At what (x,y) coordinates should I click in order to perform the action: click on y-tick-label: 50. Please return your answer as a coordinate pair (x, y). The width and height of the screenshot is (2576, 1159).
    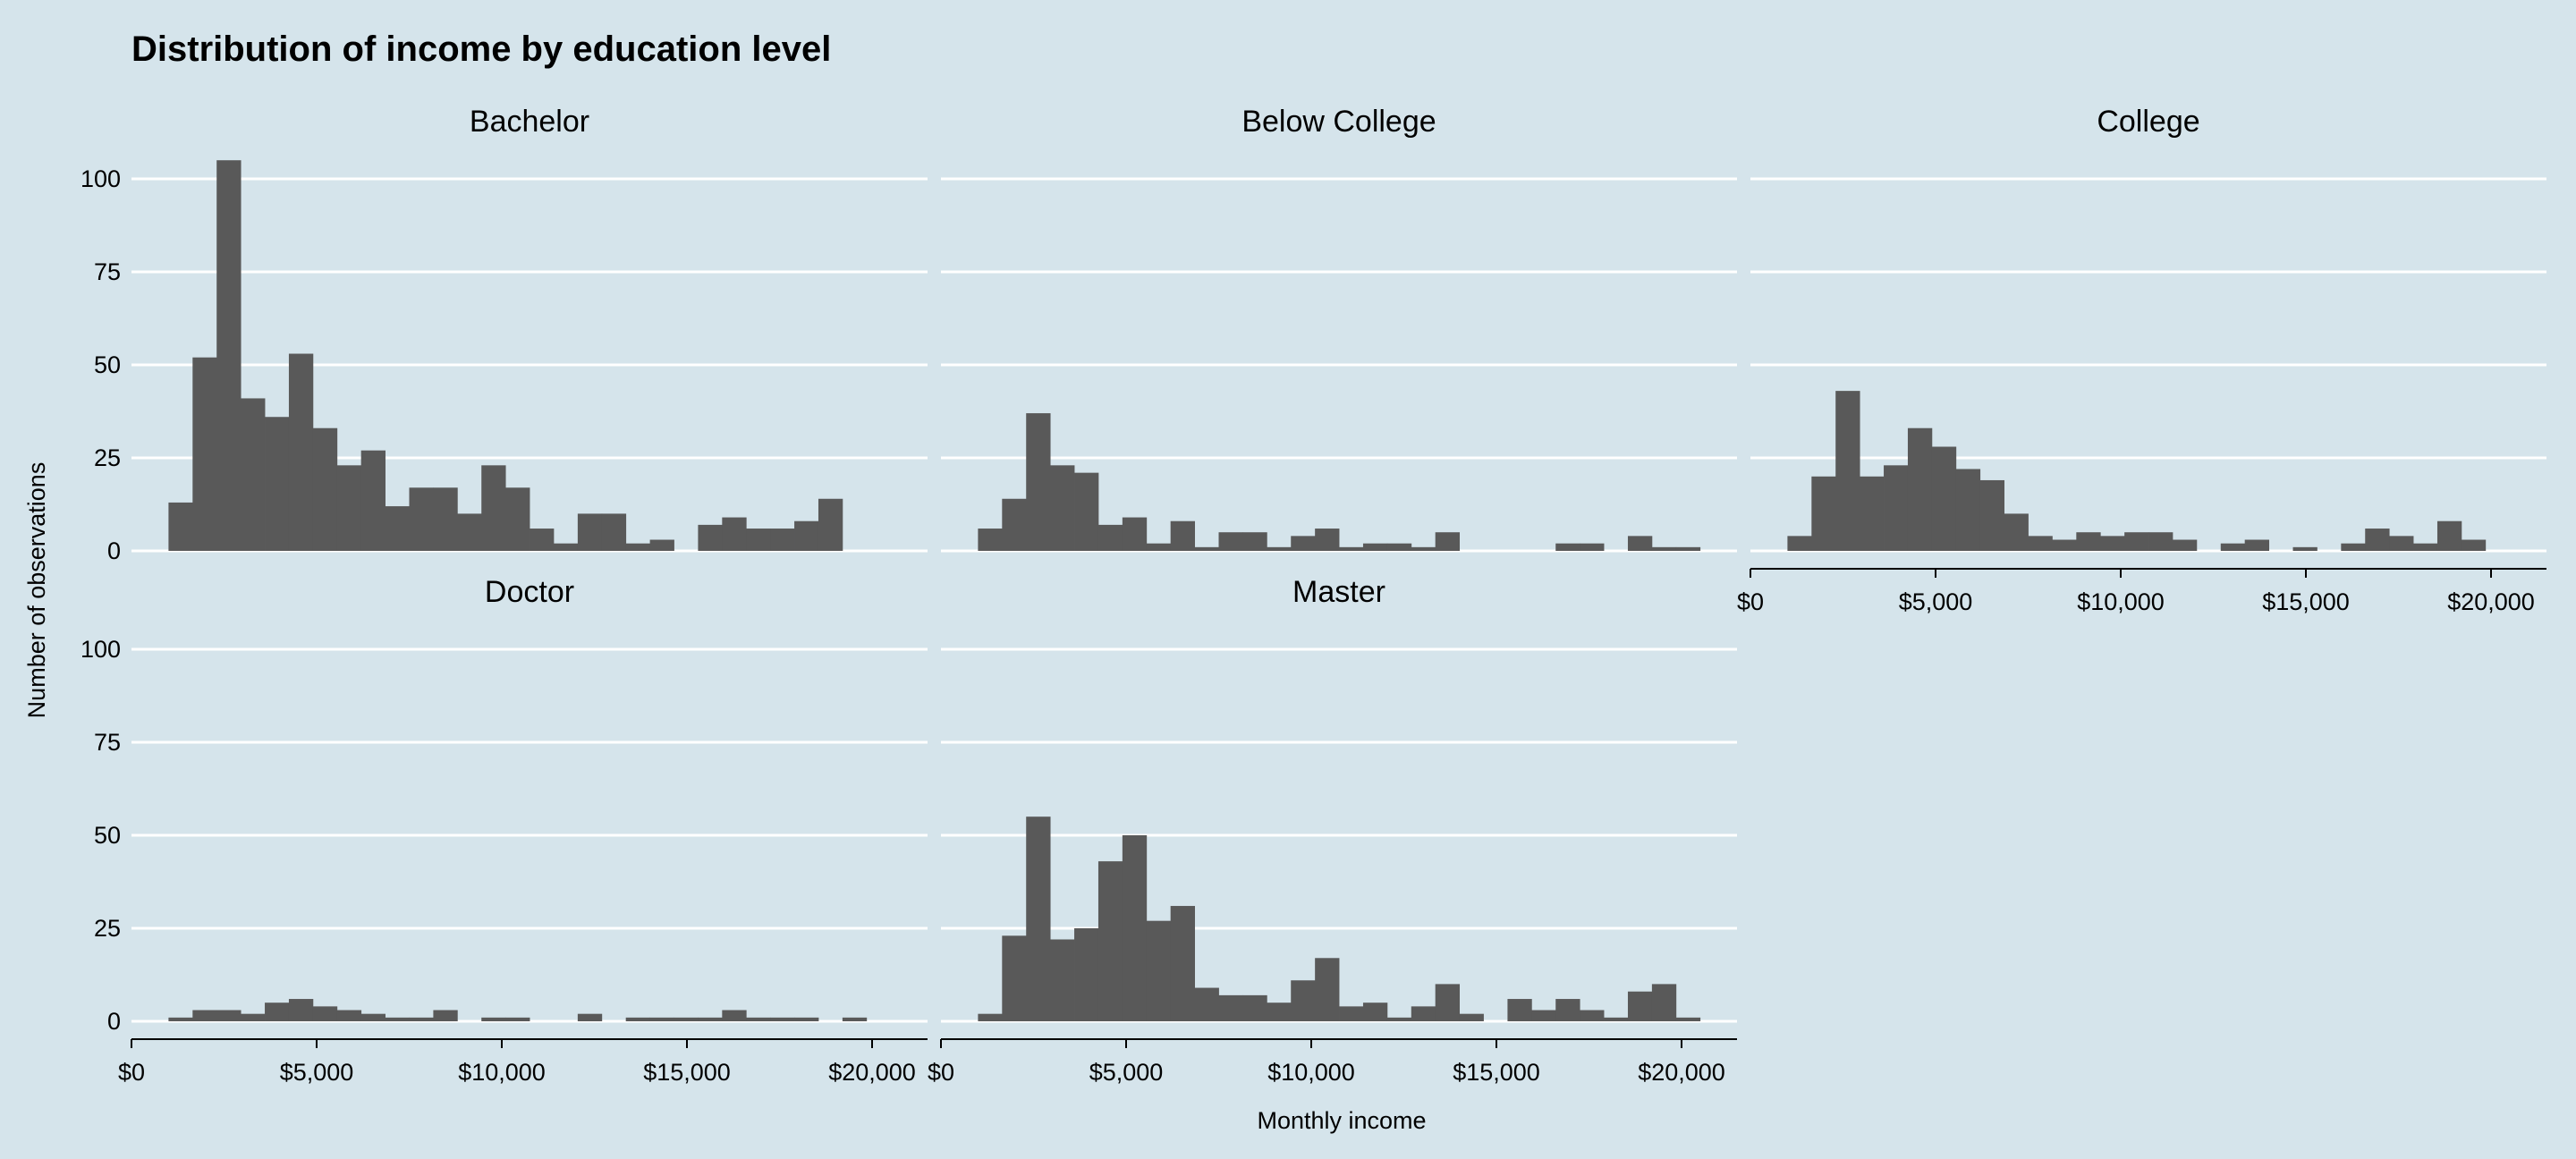
    Looking at the image, I should click on (107, 364).